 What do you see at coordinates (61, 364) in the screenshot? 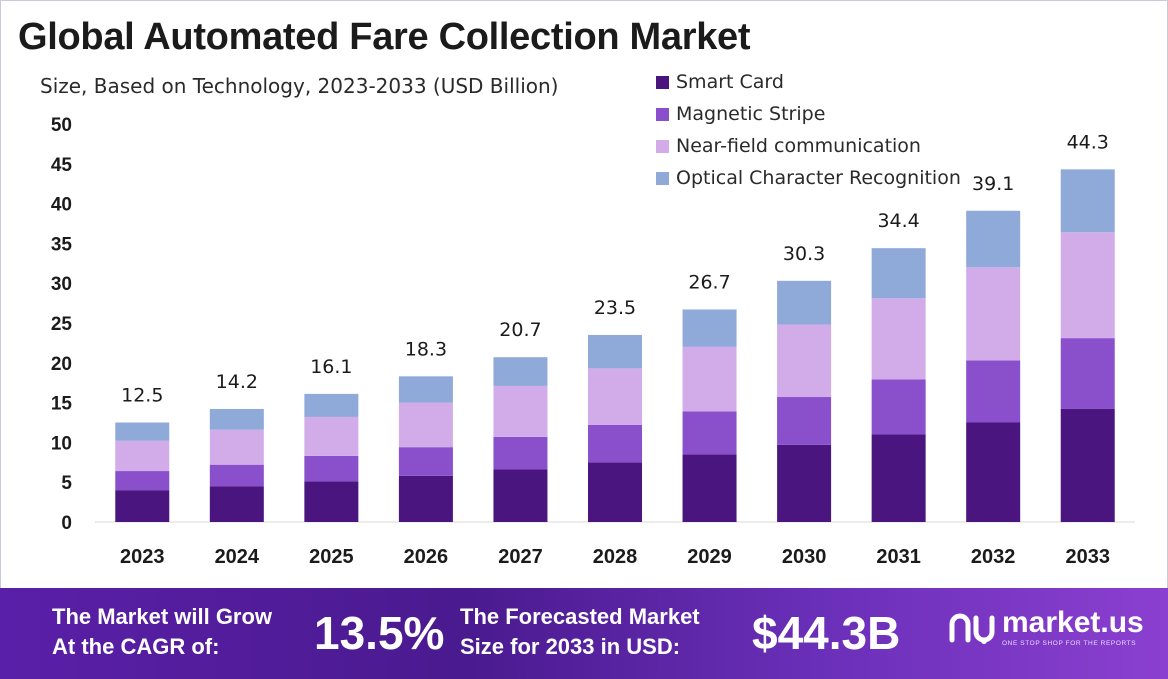
I see `y-tick-label: 20` at bounding box center [61, 364].